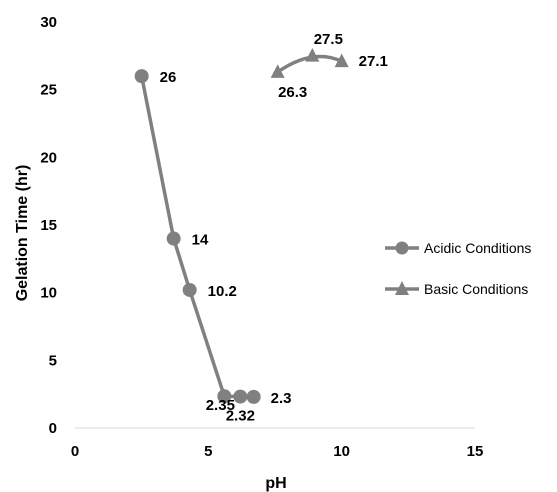  I want to click on y-tick-label: 30, so click(48, 22).